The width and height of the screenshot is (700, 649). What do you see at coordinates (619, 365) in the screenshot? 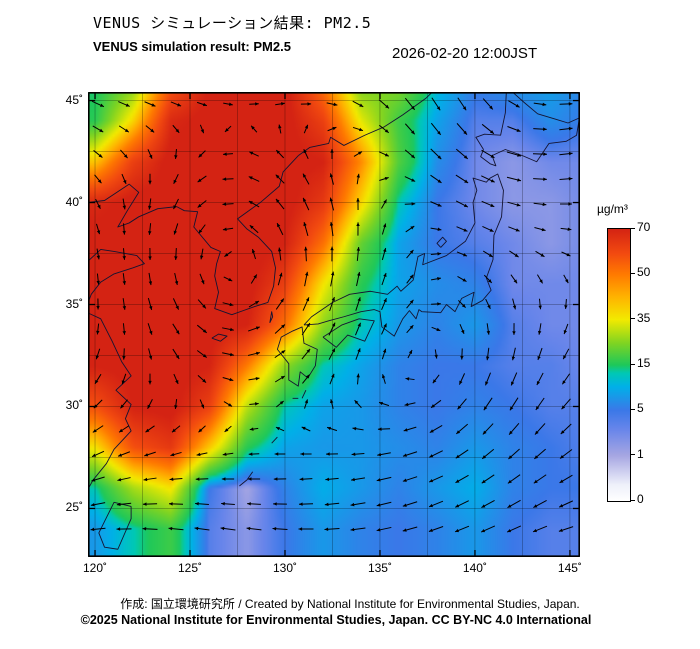
I see `colorbar-gradient` at bounding box center [619, 365].